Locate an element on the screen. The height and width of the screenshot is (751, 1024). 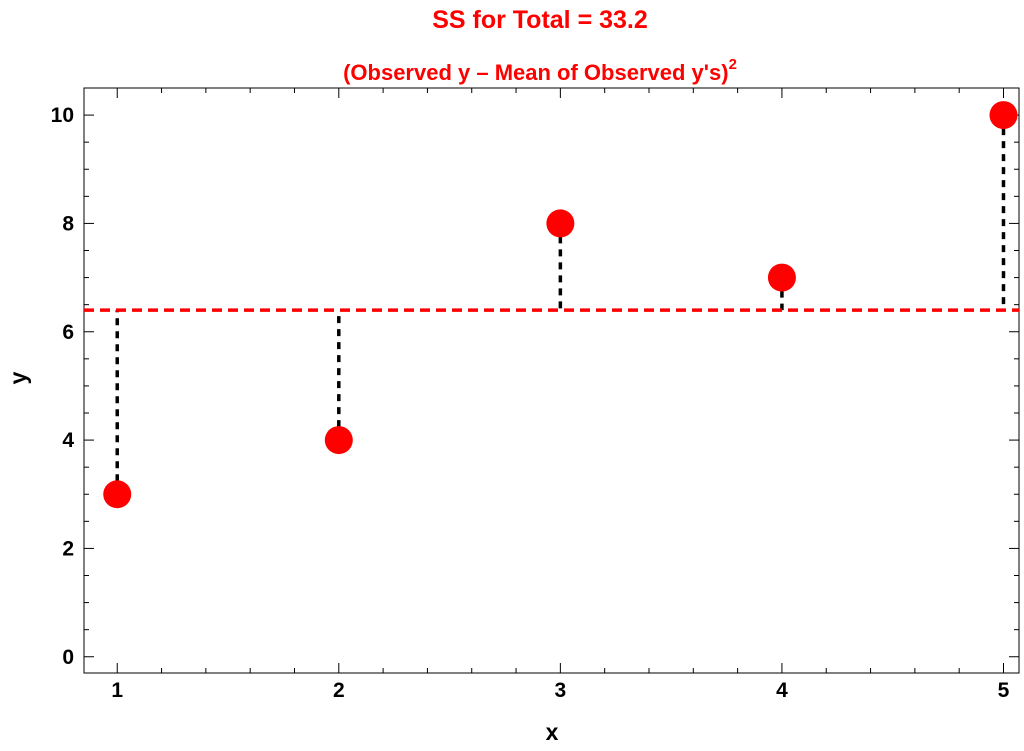
x-axis-label: x is located at coordinates (552, 732).